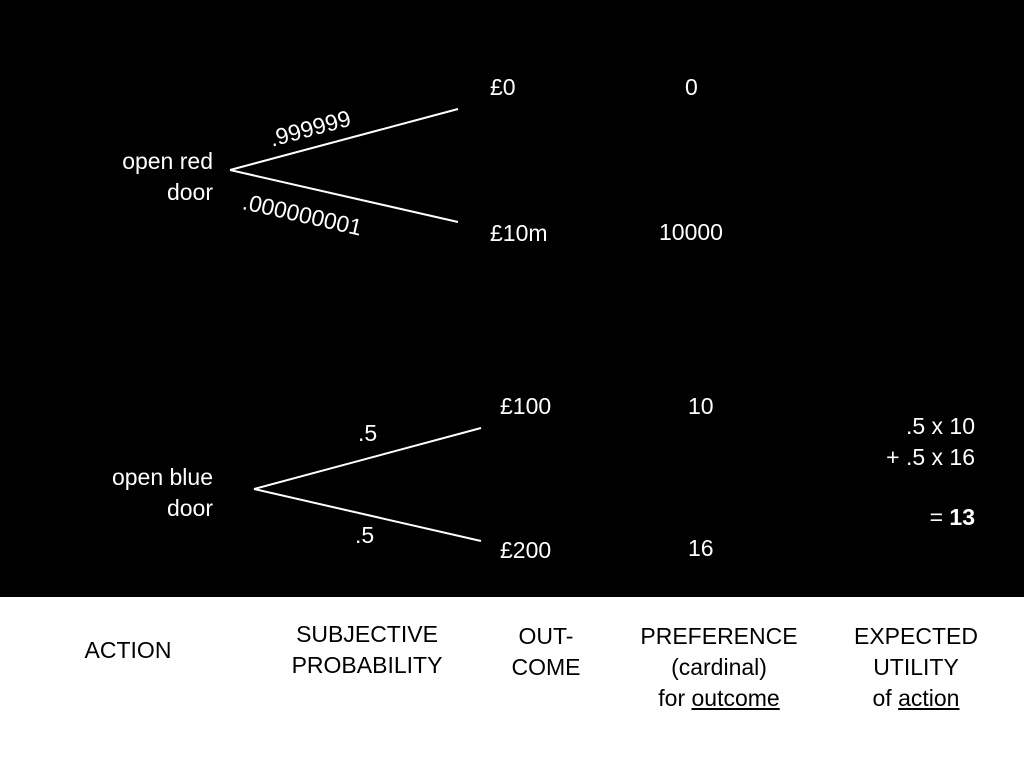  I want to click on legend-action: ACTION, so click(128, 650).